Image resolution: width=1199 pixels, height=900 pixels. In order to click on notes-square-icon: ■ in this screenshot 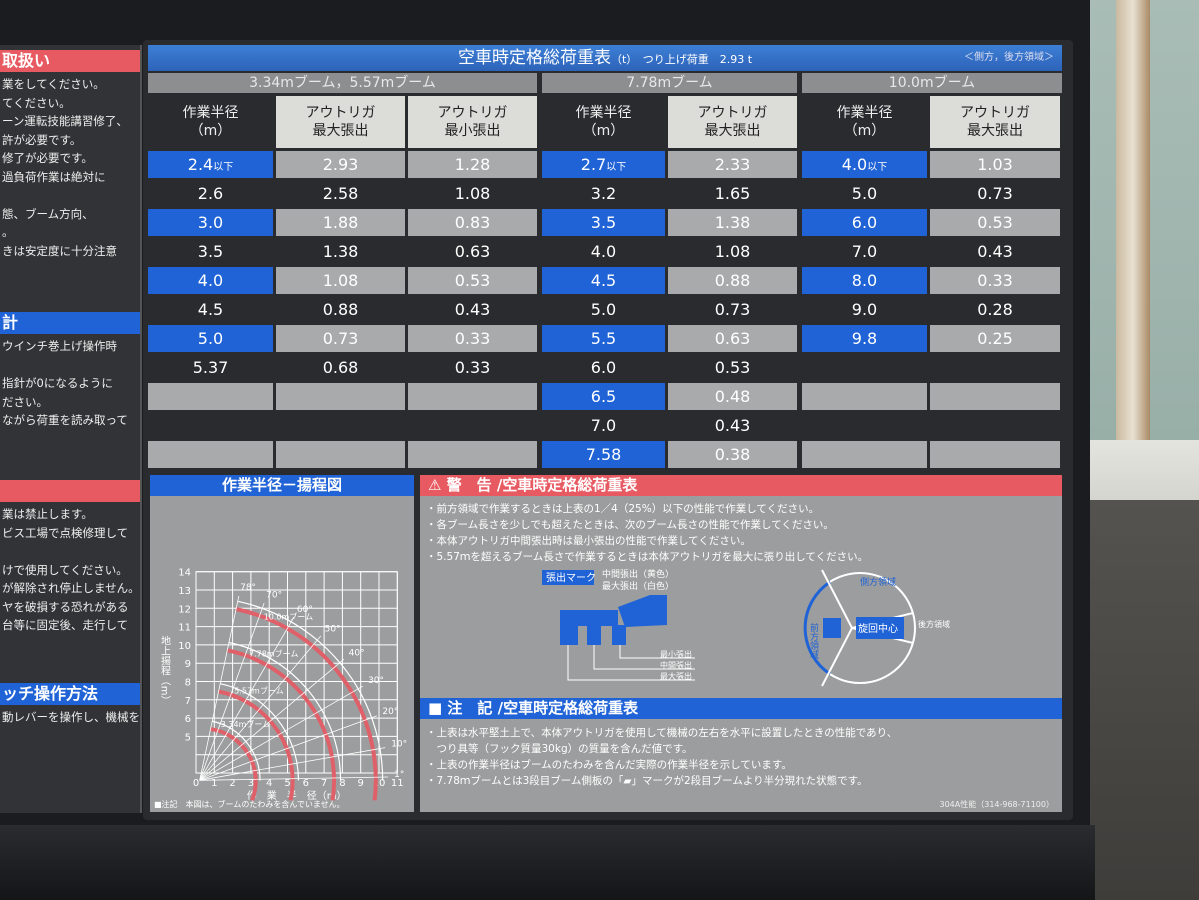, I will do `click(438, 708)`.